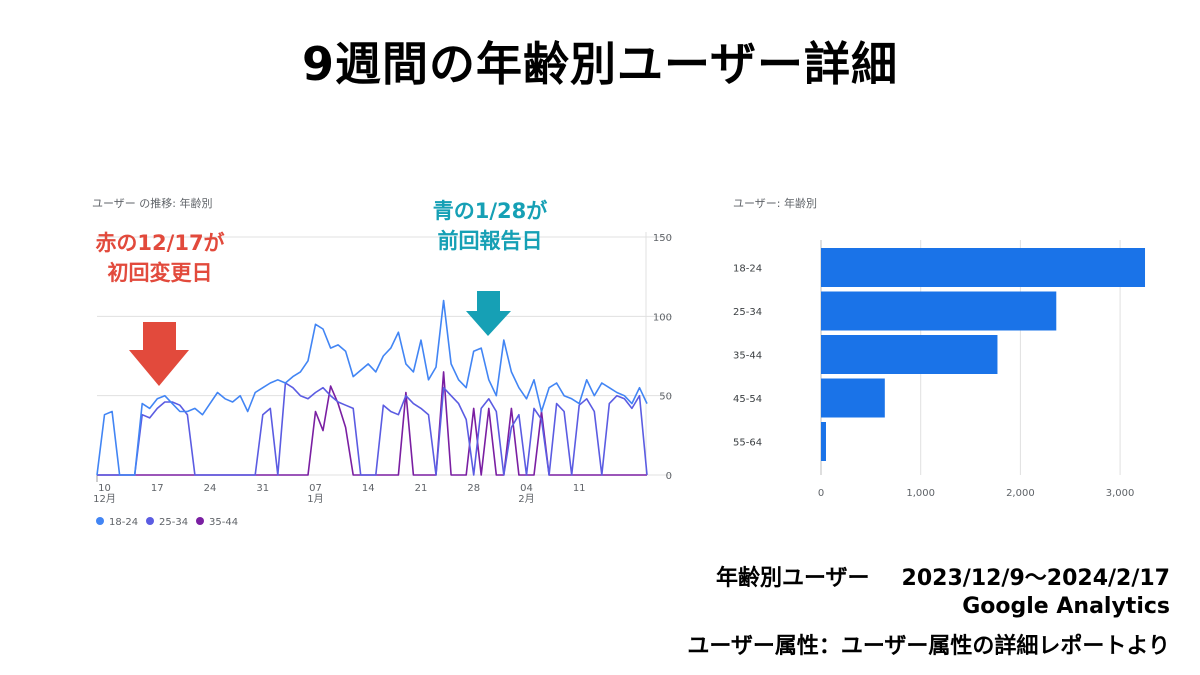  What do you see at coordinates (1035, 578) in the screenshot?
I see `footer-period: 2023/12/9〜2024/2/17` at bounding box center [1035, 578].